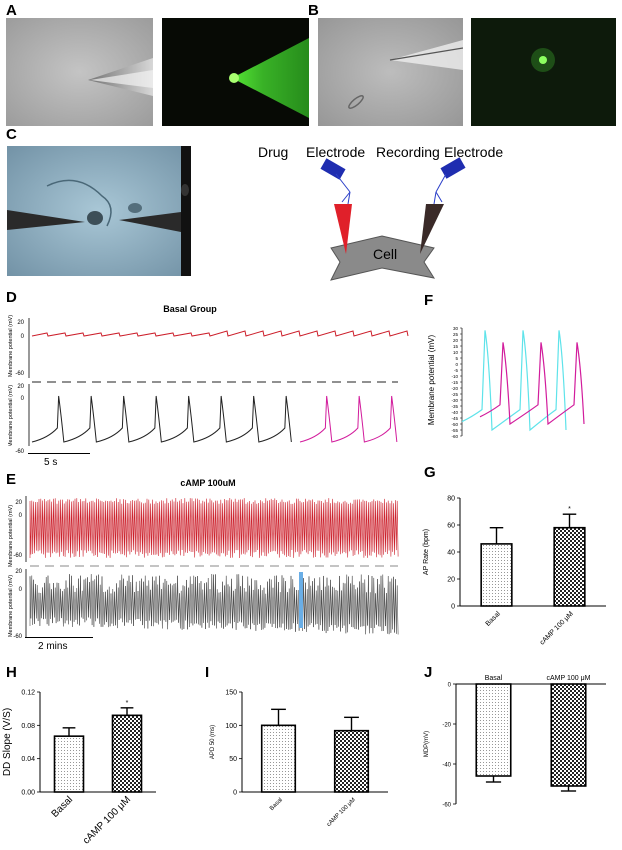  What do you see at coordinates (431, 380) in the screenshot?
I see `f-ylabel: Membrane potential (mV)` at bounding box center [431, 380].